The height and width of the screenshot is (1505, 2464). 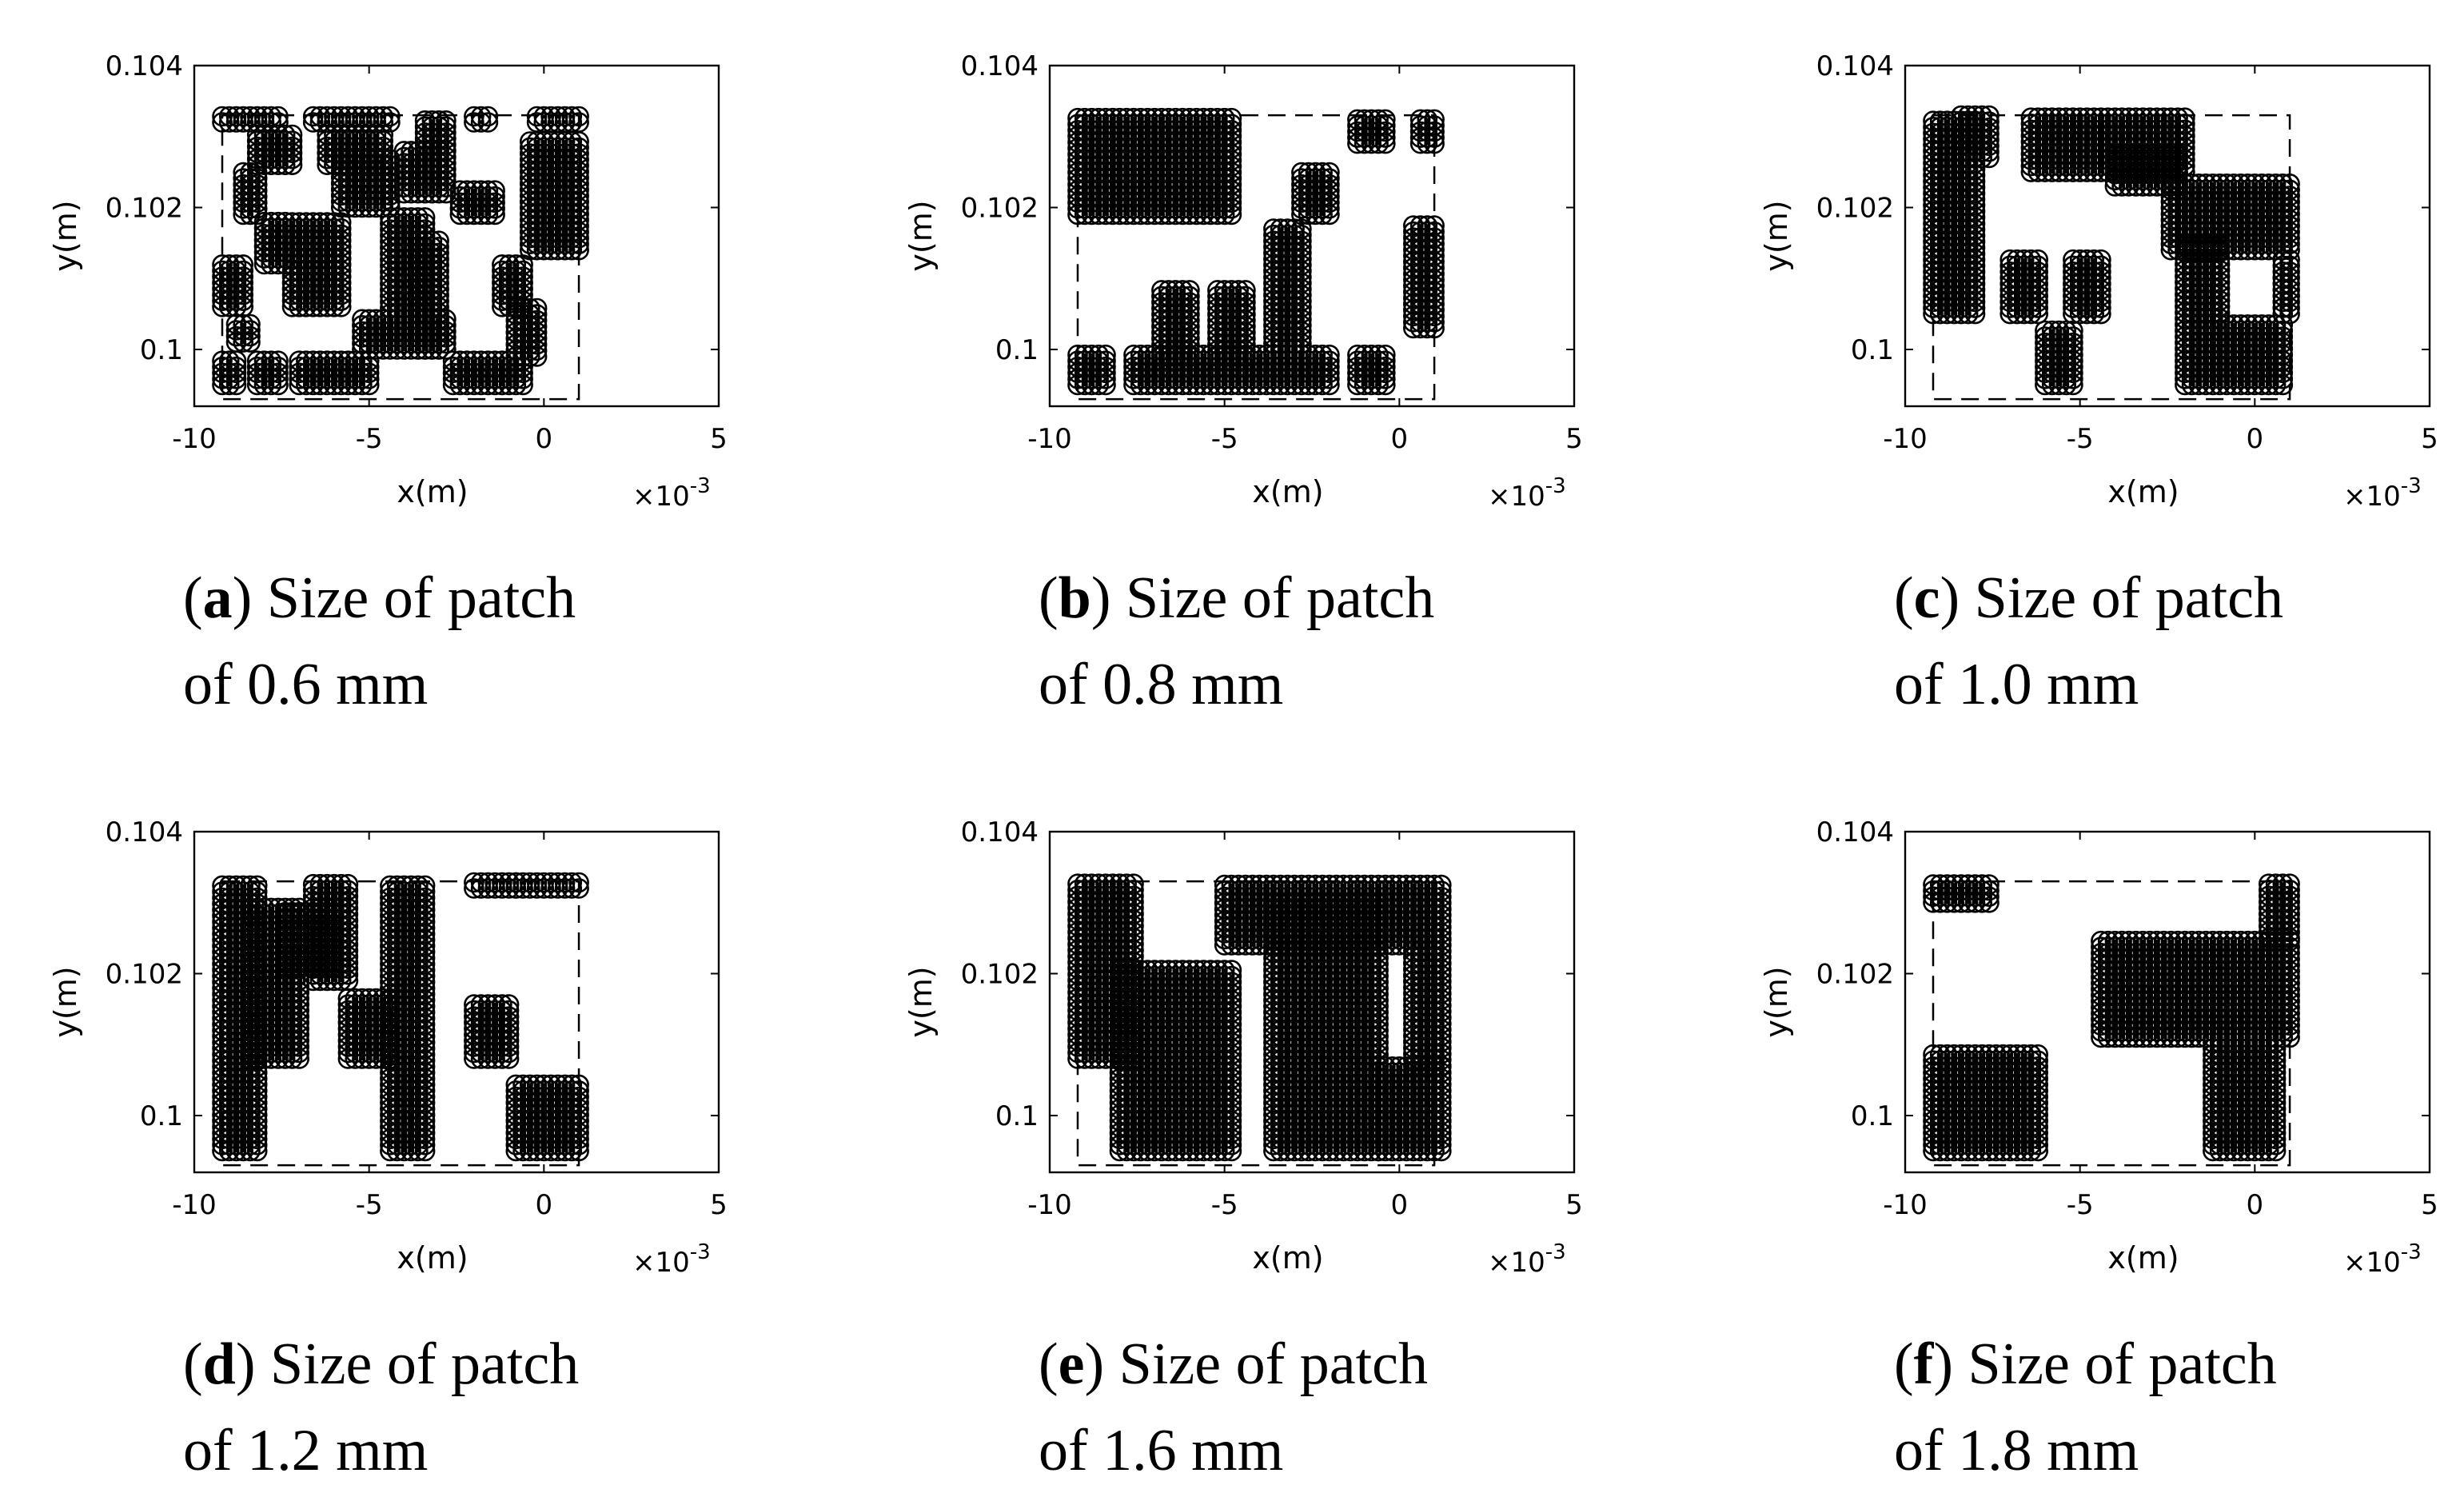 I want to click on marker-group, so click(x=400, y=1017).